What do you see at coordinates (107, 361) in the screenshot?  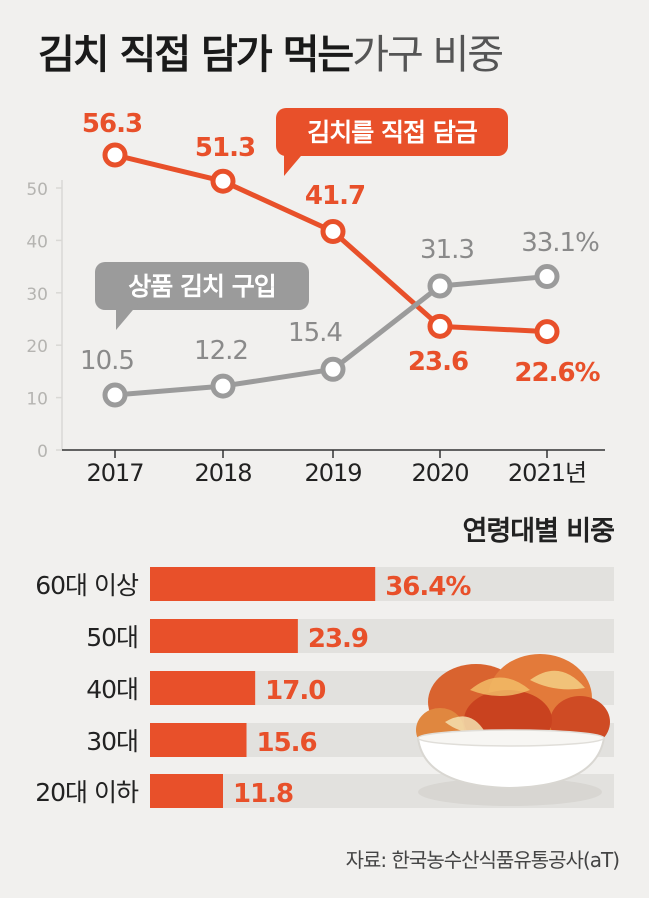 I see `data-label: 10.5` at bounding box center [107, 361].